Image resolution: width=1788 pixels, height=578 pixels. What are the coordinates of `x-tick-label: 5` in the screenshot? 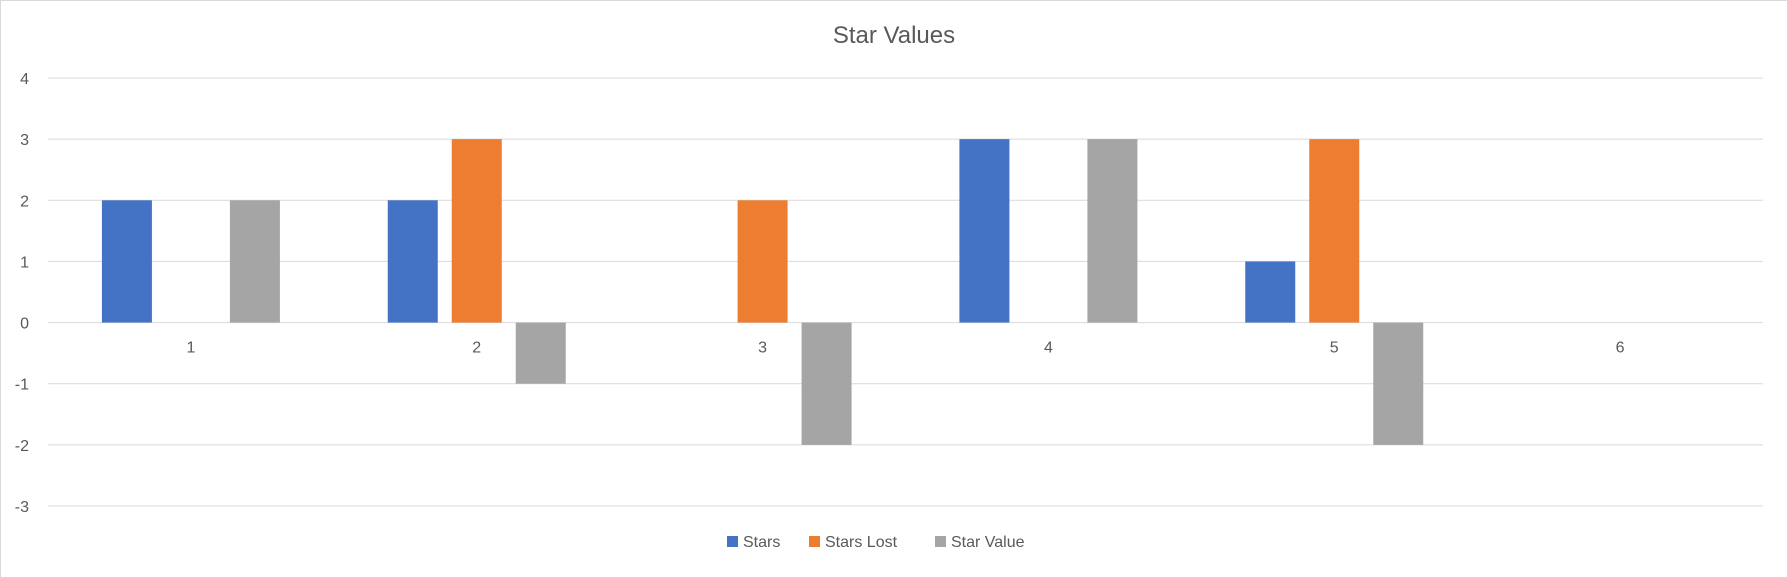 It's located at (1334, 348).